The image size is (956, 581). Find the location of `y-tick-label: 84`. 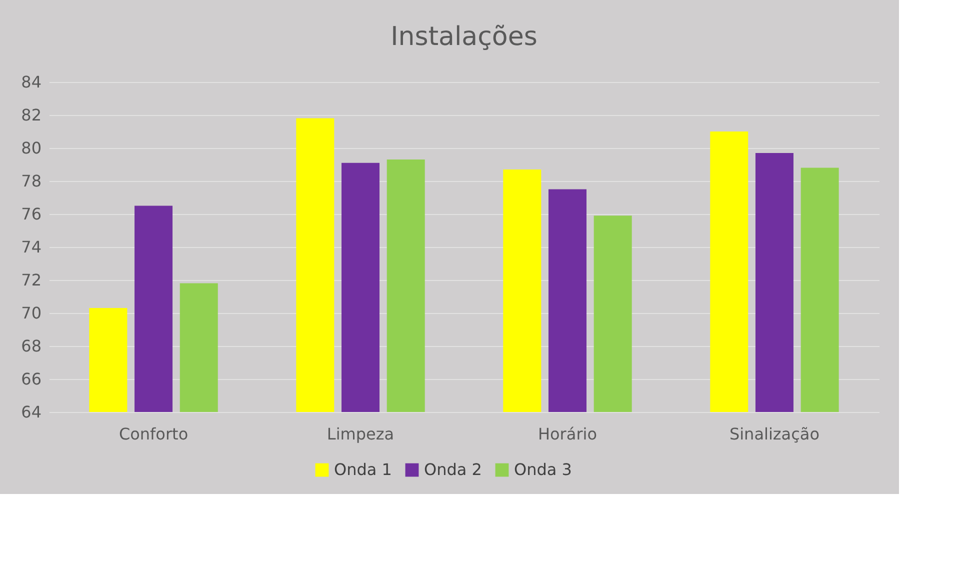

y-tick-label: 84 is located at coordinates (31, 82).